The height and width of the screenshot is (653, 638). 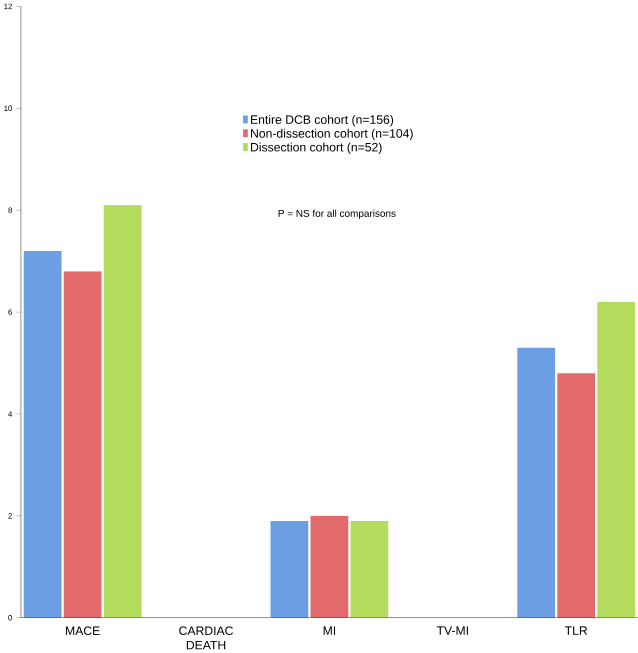 I want to click on x-tick-label: TV-MI, so click(x=452, y=630).